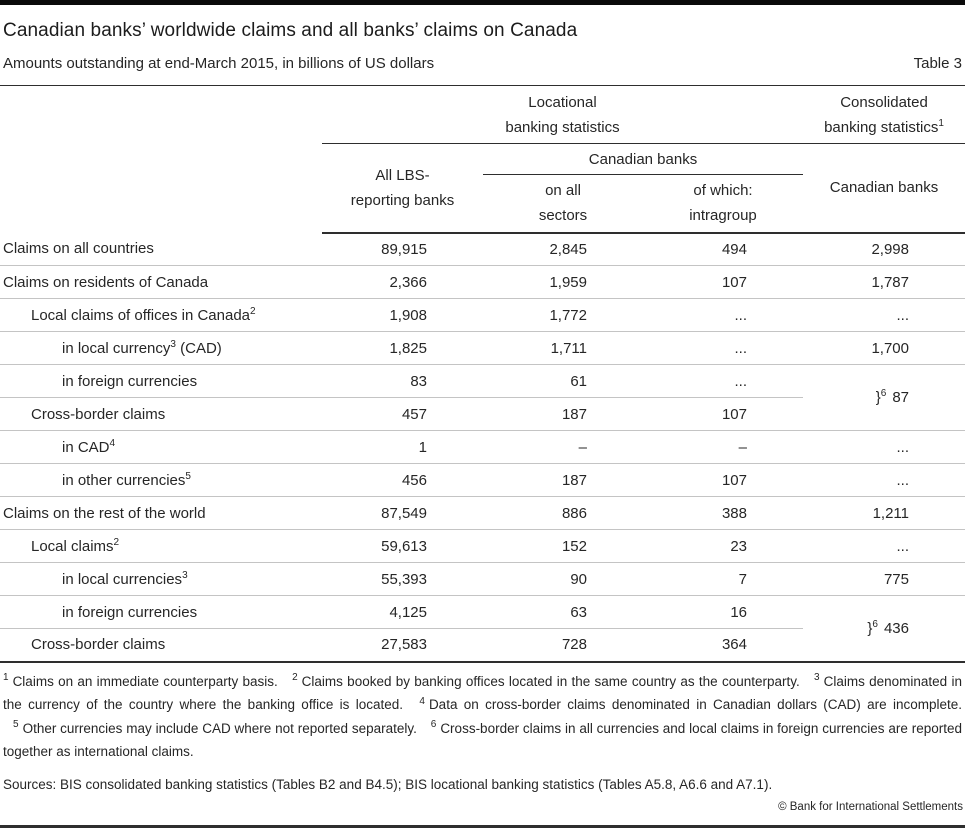 This screenshot has height=830, width=965. What do you see at coordinates (106, 282) in the screenshot?
I see `row-label-text: Claims on residents of Canada` at bounding box center [106, 282].